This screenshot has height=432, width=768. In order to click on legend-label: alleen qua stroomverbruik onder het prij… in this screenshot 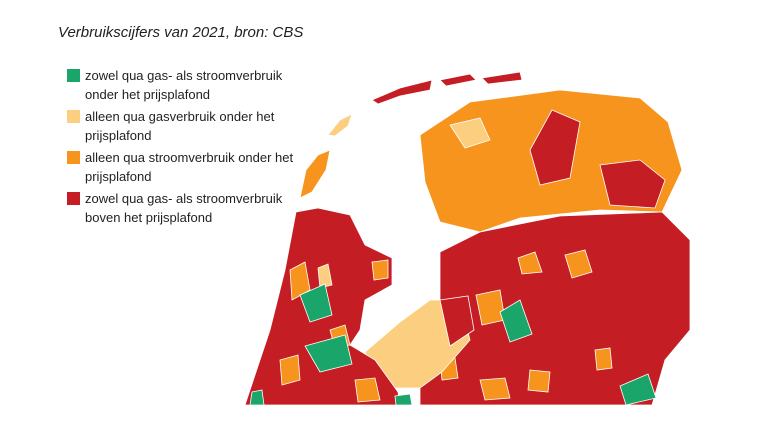, I will do `click(189, 167)`.